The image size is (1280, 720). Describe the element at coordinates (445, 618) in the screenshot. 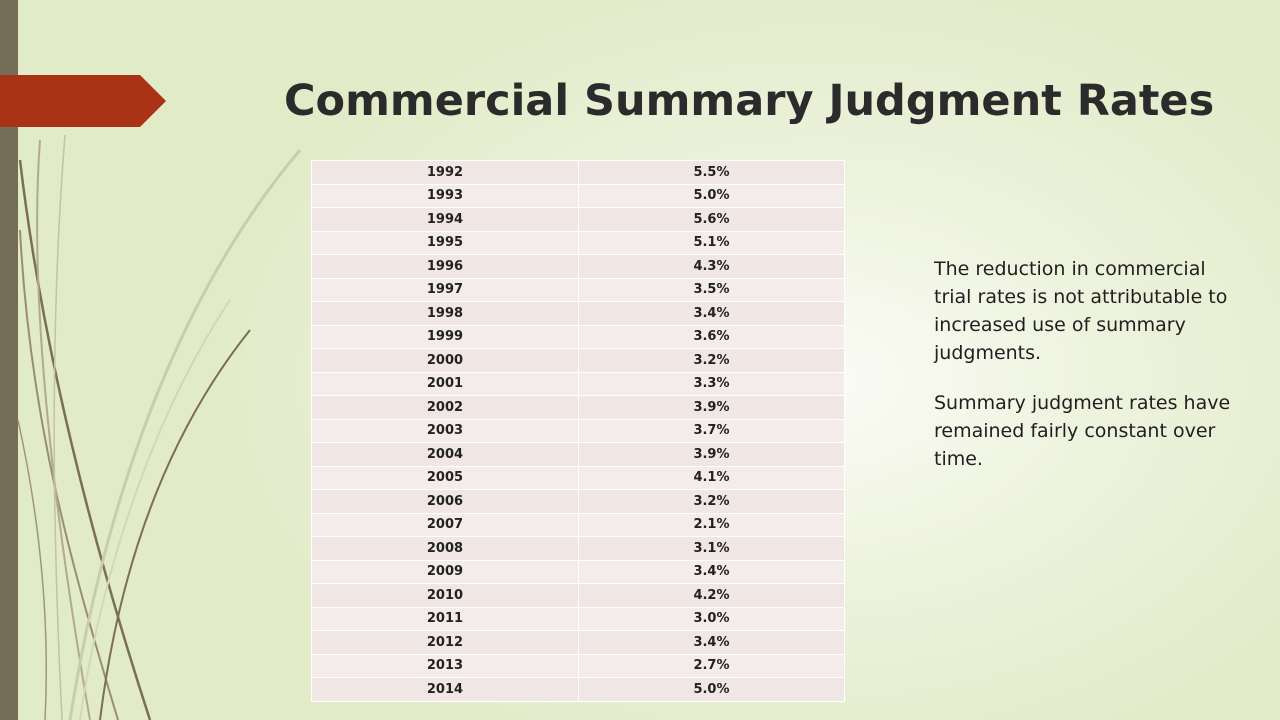

I see `year-cell: 2011` at that location.